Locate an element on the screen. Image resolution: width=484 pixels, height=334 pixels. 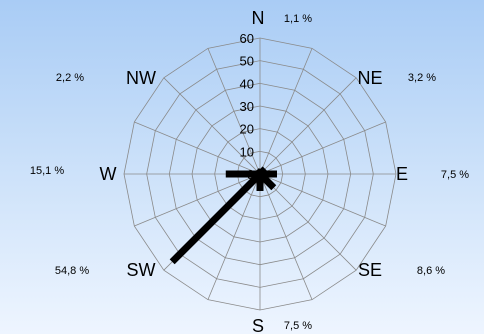
direction-label-se: SE is located at coordinates (370, 270).